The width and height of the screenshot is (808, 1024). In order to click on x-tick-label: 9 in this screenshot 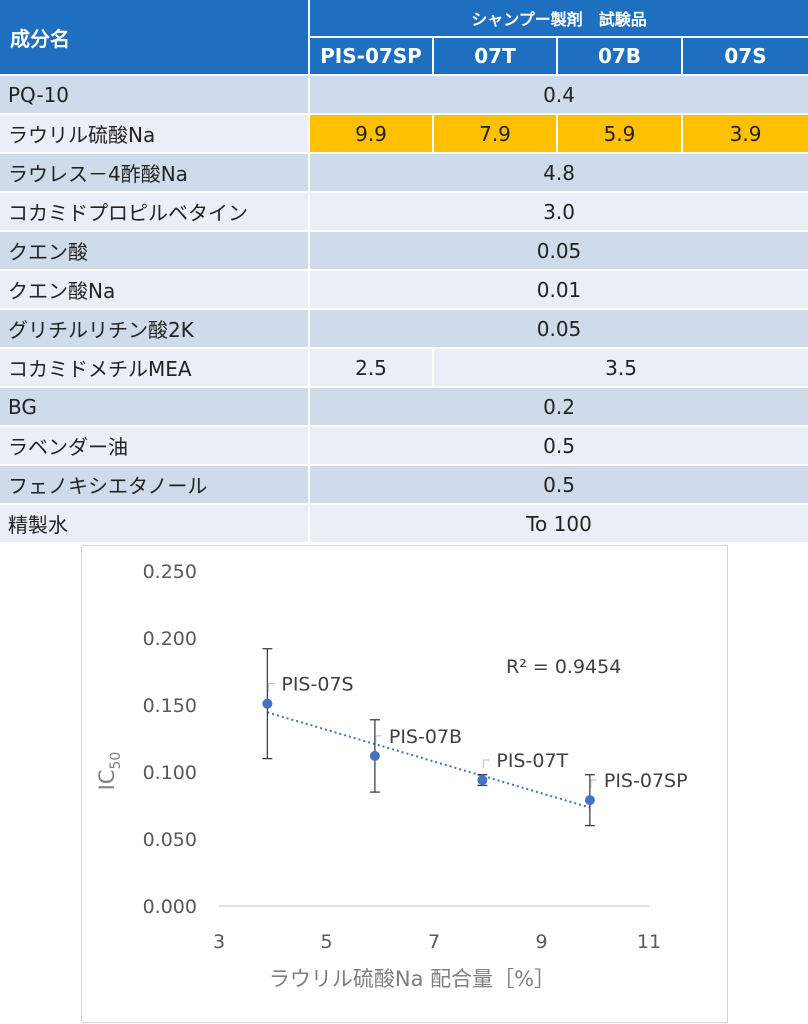, I will do `click(541, 942)`.